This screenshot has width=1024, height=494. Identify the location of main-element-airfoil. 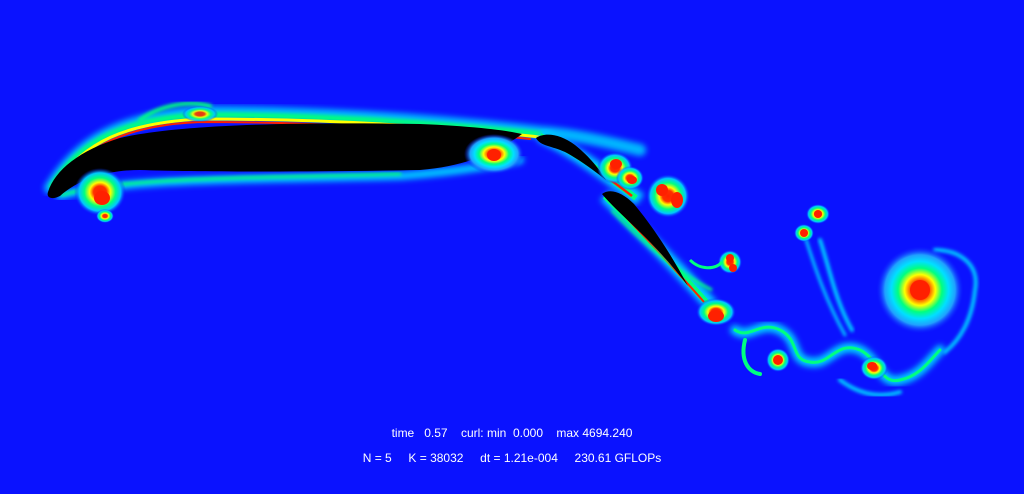
(285, 161).